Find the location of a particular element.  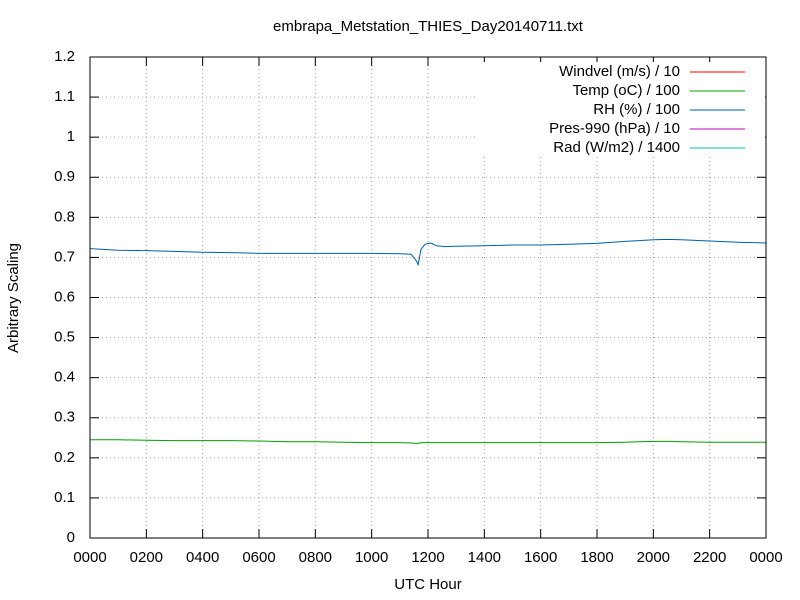

legend-label: Windvel (m/s) / 10 is located at coordinates (619, 71).